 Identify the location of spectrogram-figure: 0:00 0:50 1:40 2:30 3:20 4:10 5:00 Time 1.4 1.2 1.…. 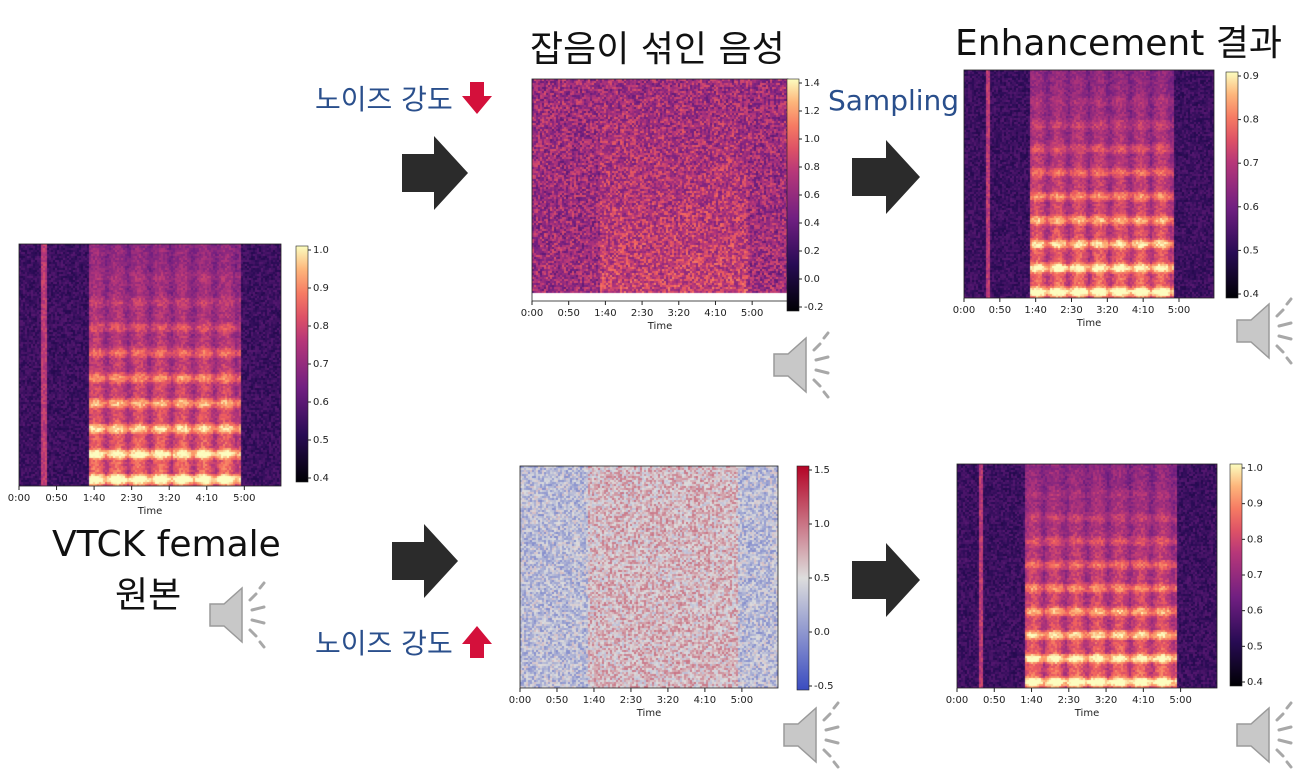
(672, 205).